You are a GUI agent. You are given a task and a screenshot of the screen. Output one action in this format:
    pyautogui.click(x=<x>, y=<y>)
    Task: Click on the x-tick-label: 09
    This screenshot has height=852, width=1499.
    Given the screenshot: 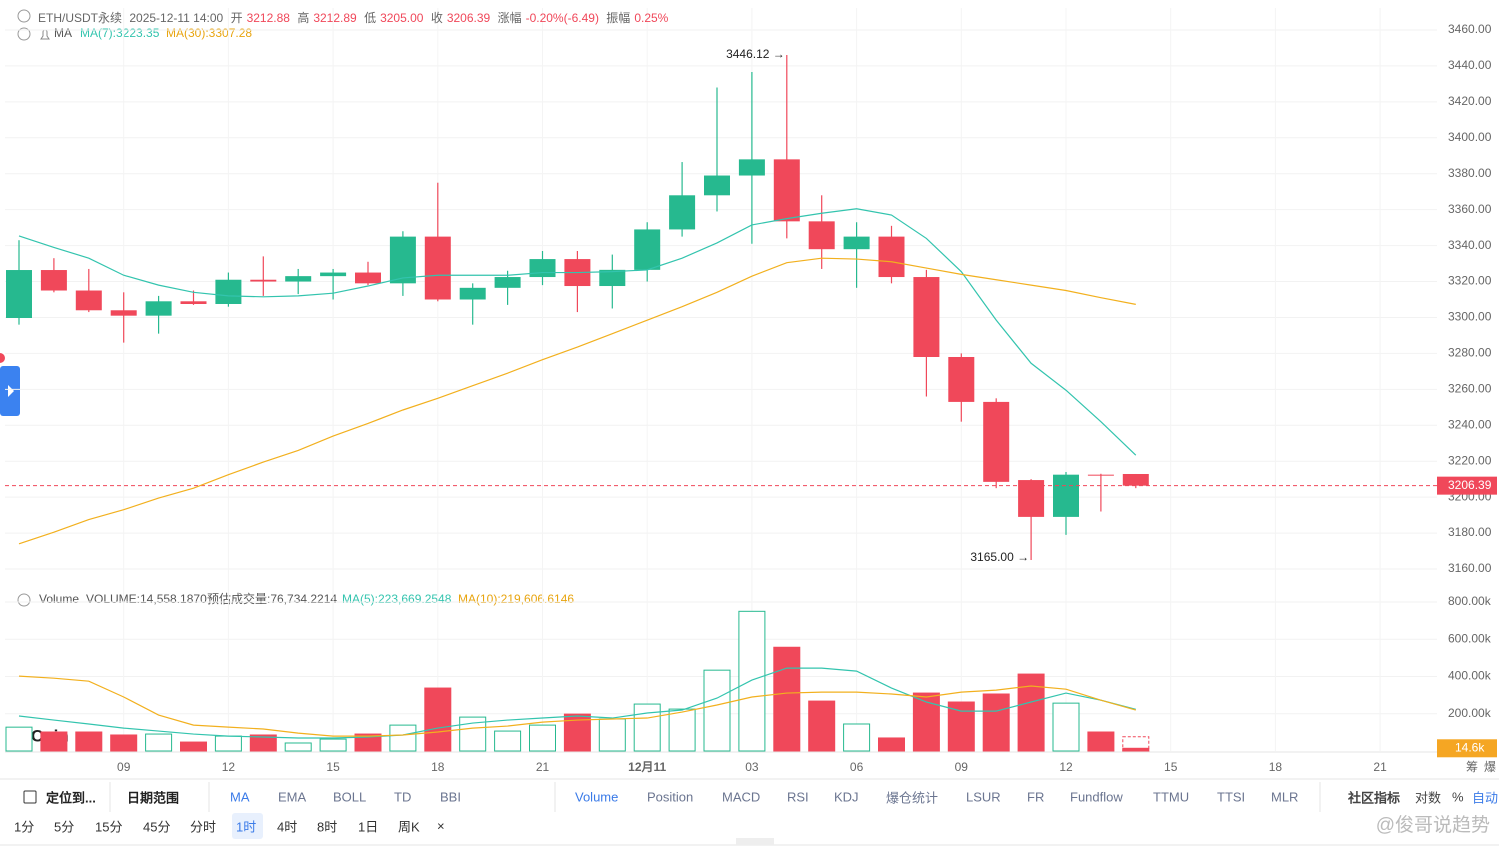 What is the action you would take?
    pyautogui.click(x=962, y=767)
    